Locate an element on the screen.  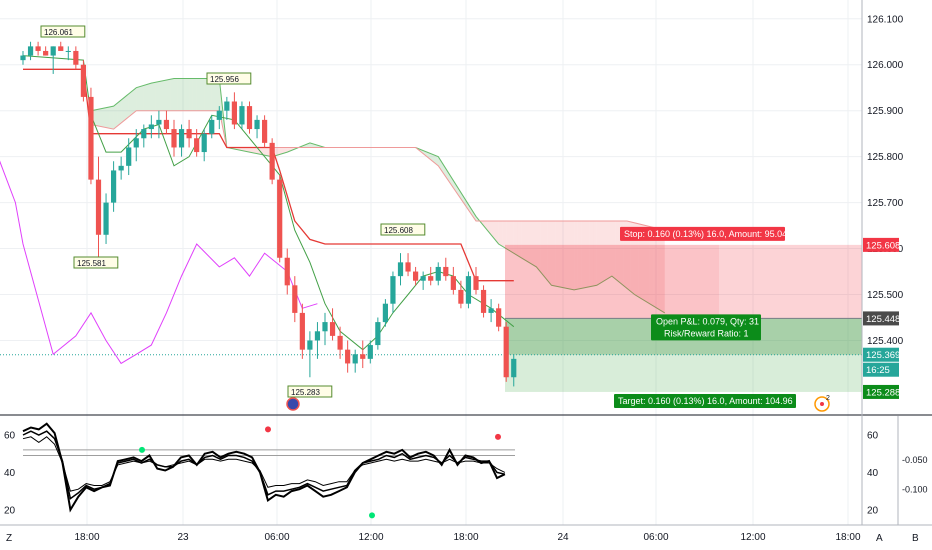
label-low-1-box is located at coordinates (96, 262).